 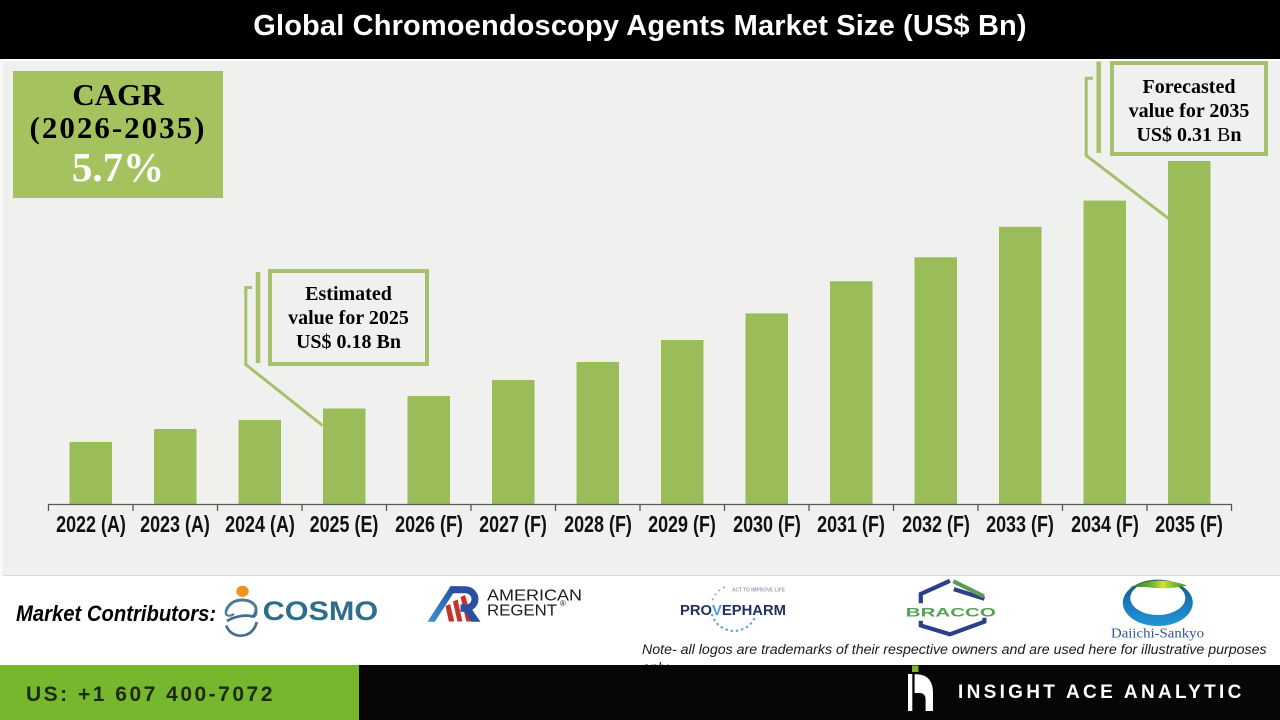 What do you see at coordinates (321, 611) in the screenshot?
I see `svg-text: COSMO` at bounding box center [321, 611].